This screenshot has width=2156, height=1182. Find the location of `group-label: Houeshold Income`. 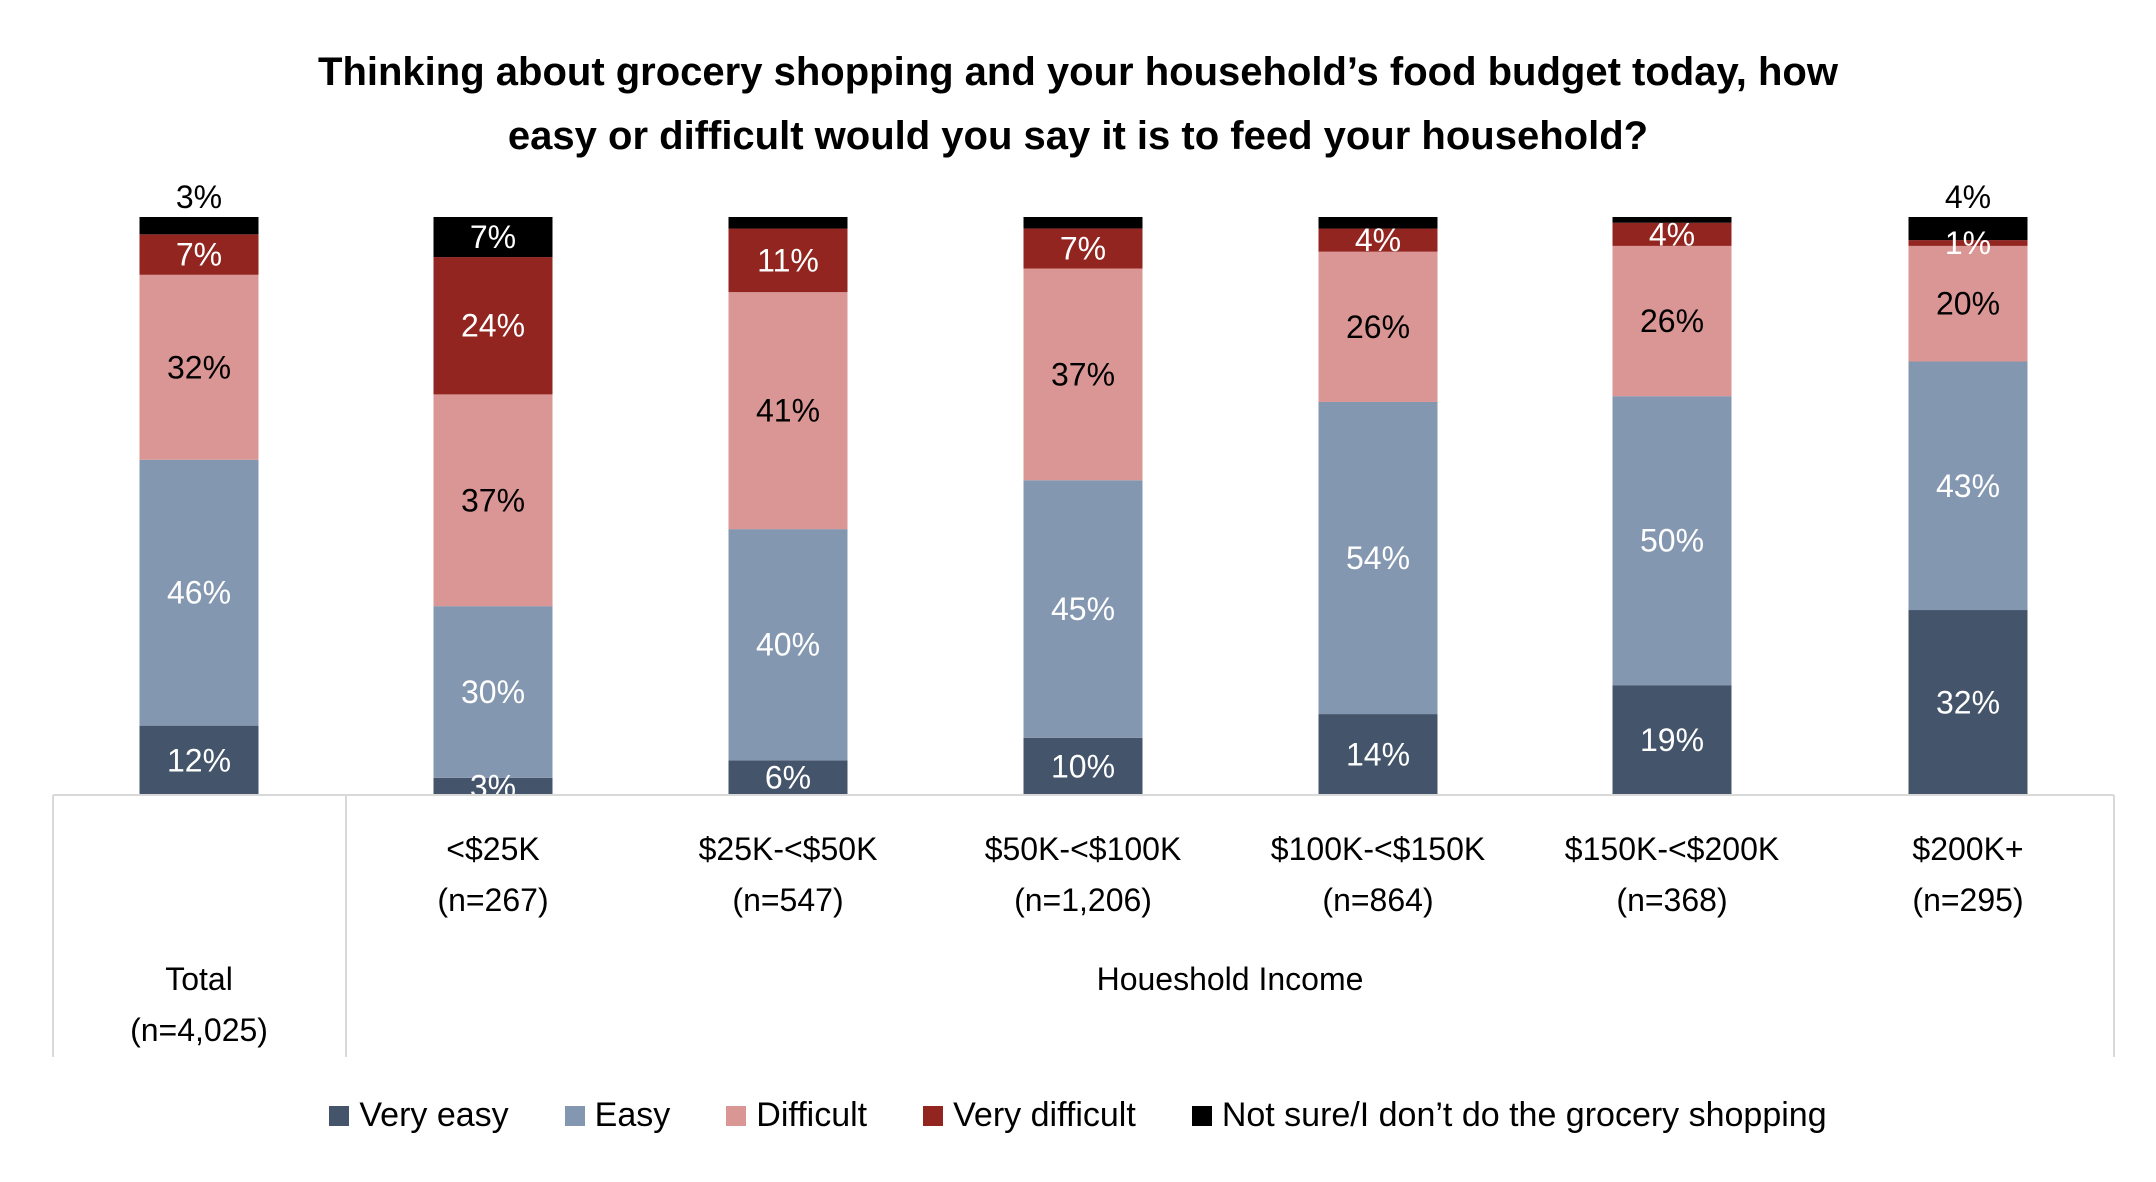

group-label: Houeshold Income is located at coordinates (1230, 979).